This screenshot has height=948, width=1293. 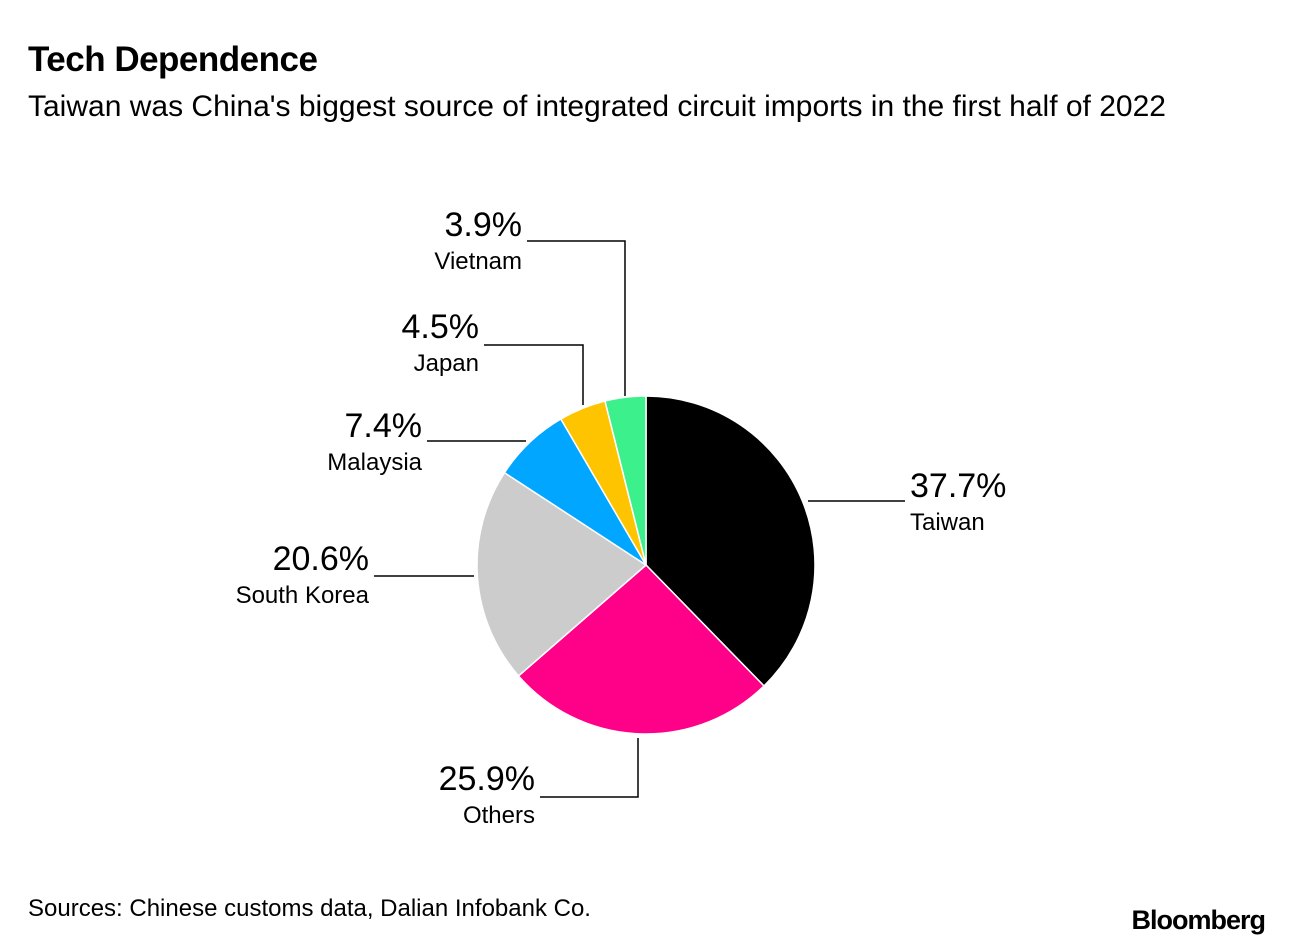 What do you see at coordinates (374, 462) in the screenshot?
I see `category-label-malaysia: Malaysia` at bounding box center [374, 462].